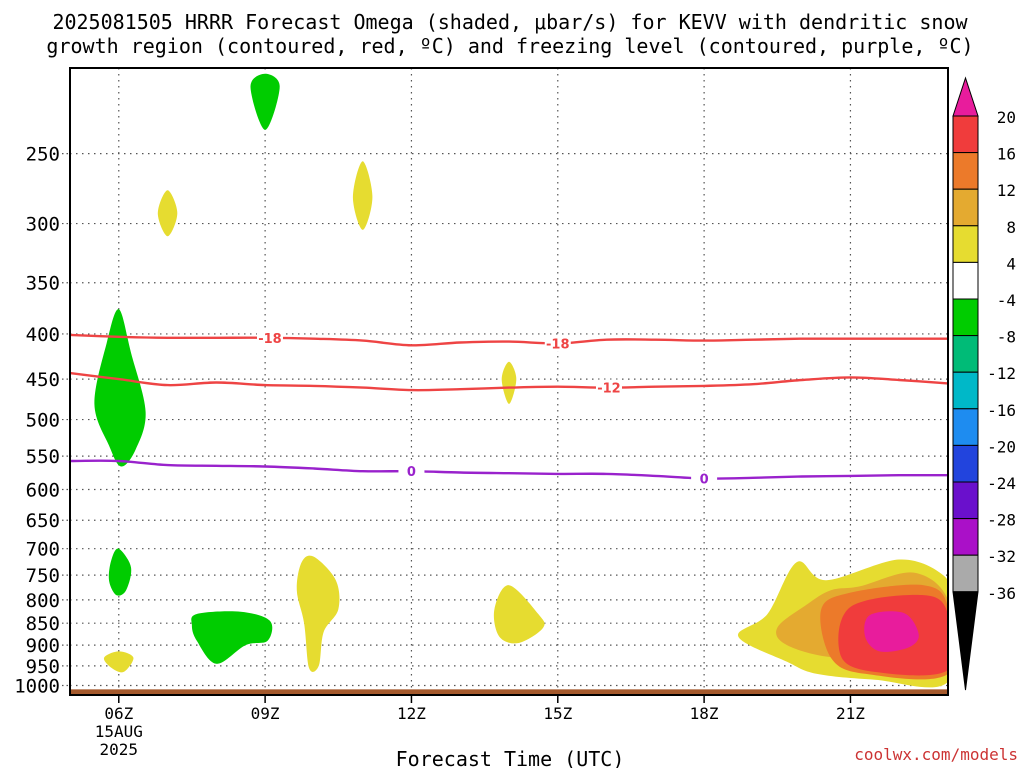 The width and height of the screenshot is (1024, 768). Describe the element at coordinates (43, 225) in the screenshot. I see `y-tick-label: 300` at that location.